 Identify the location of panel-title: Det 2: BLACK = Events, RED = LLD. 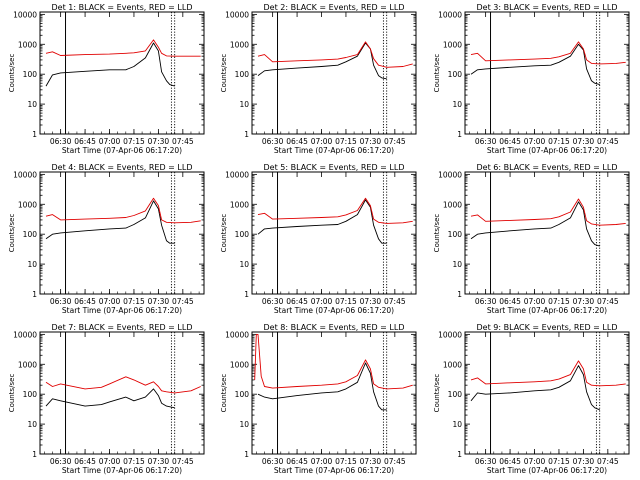
(334, 7).